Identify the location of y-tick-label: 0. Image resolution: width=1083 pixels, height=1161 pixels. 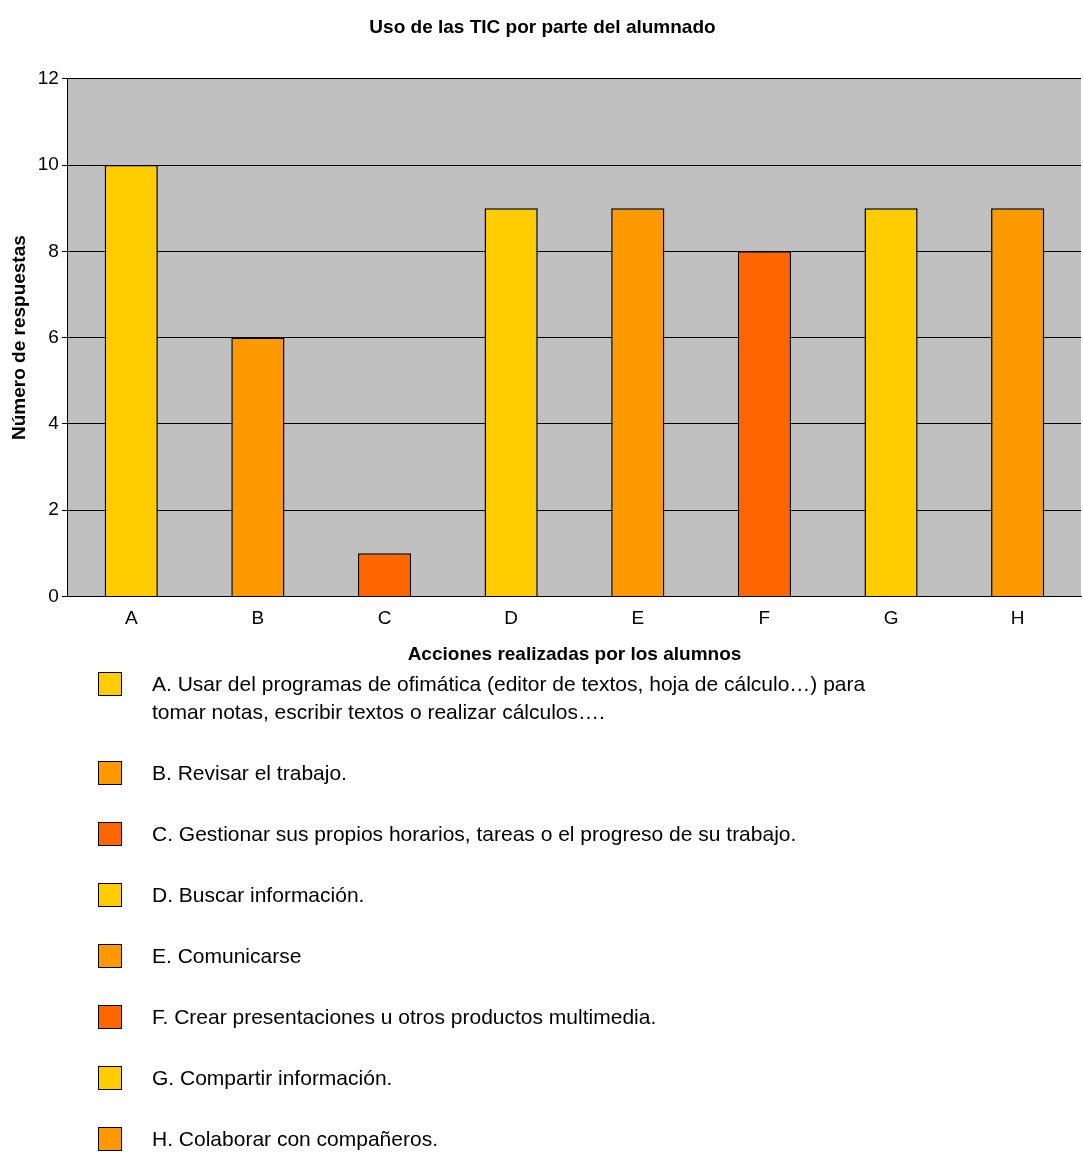
(53, 595).